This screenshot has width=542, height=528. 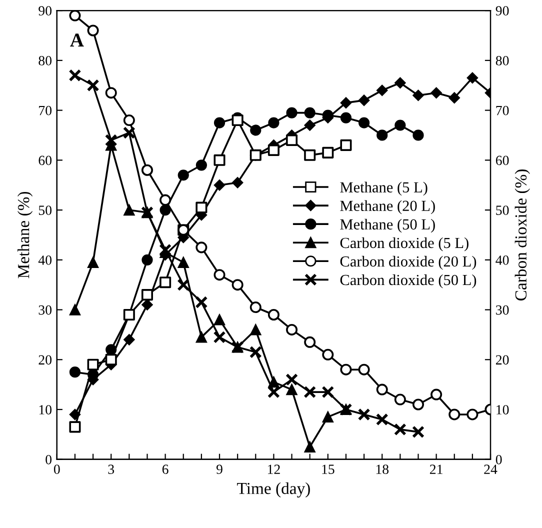 What do you see at coordinates (45, 260) in the screenshot?
I see `y-tick-label: 40` at bounding box center [45, 260].